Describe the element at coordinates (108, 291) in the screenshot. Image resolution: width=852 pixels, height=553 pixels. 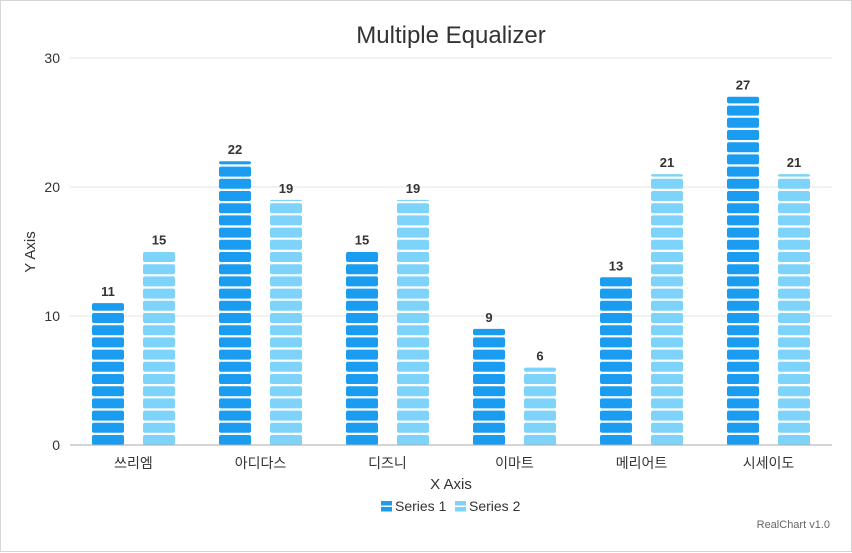
I see `data-label: 11` at that location.